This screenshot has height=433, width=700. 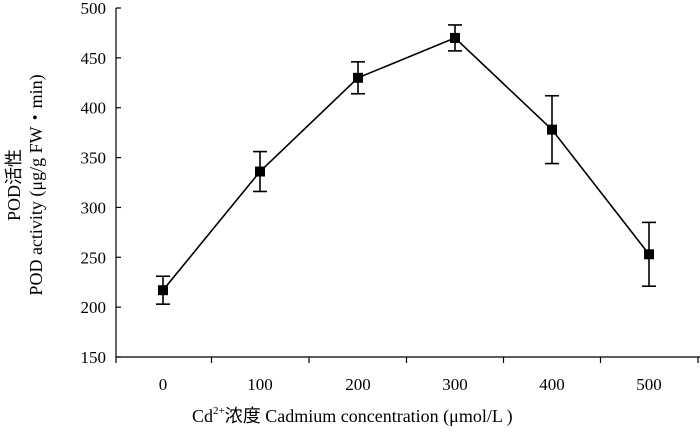 I want to click on x-axis-title-suffix: 浓度 Cadmium concentration (μmol/L ), so click(x=369, y=416).